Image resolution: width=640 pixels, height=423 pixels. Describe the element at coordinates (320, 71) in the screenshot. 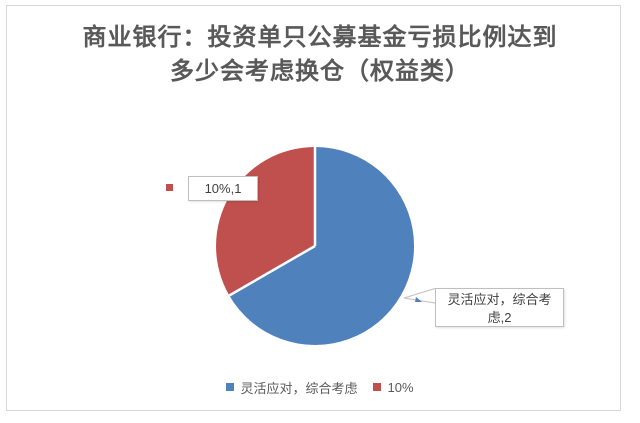

I see `chart-title-line2: 多少会考虑换仓（权益类）` at that location.